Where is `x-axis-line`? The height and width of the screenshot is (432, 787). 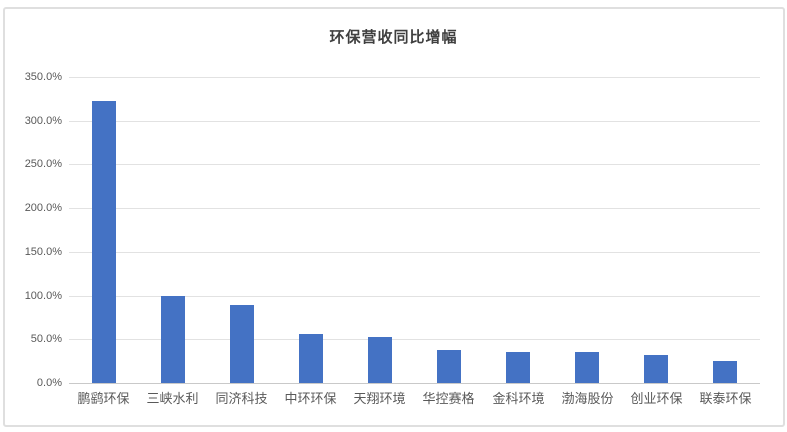 x-axis-line is located at coordinates (414, 383).